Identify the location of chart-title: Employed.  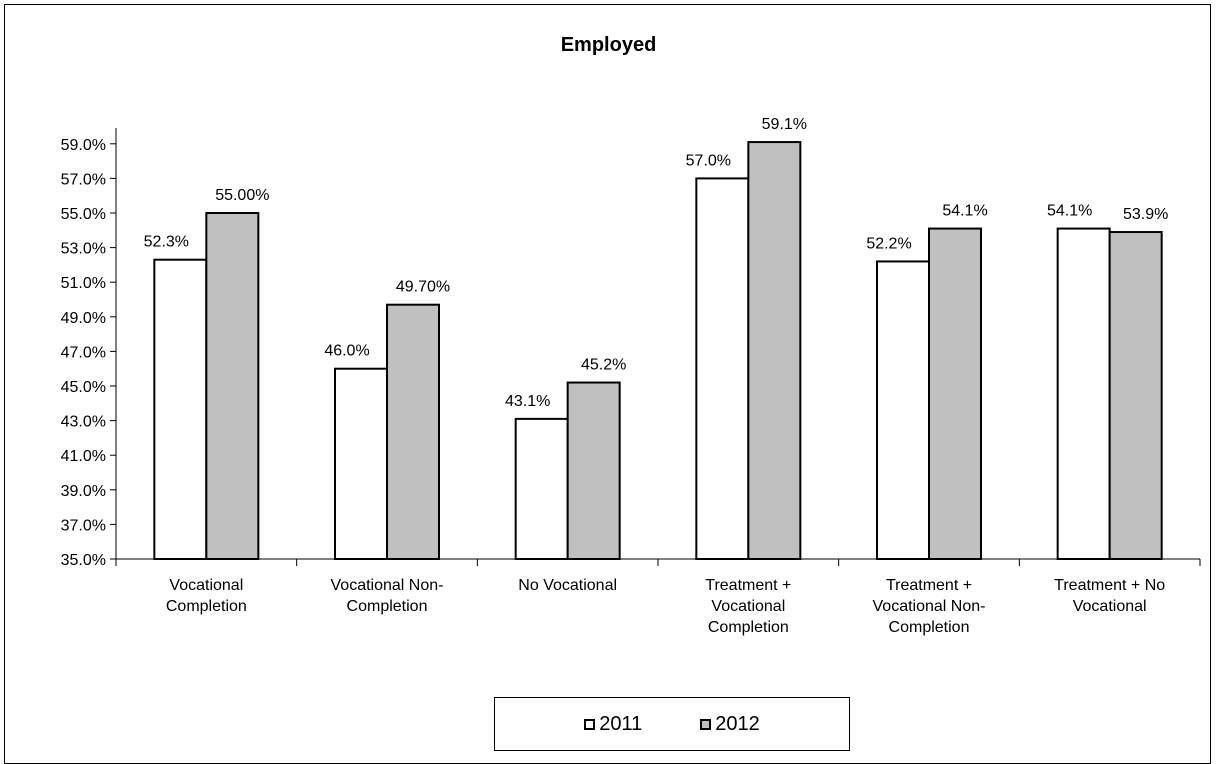
(608, 45).